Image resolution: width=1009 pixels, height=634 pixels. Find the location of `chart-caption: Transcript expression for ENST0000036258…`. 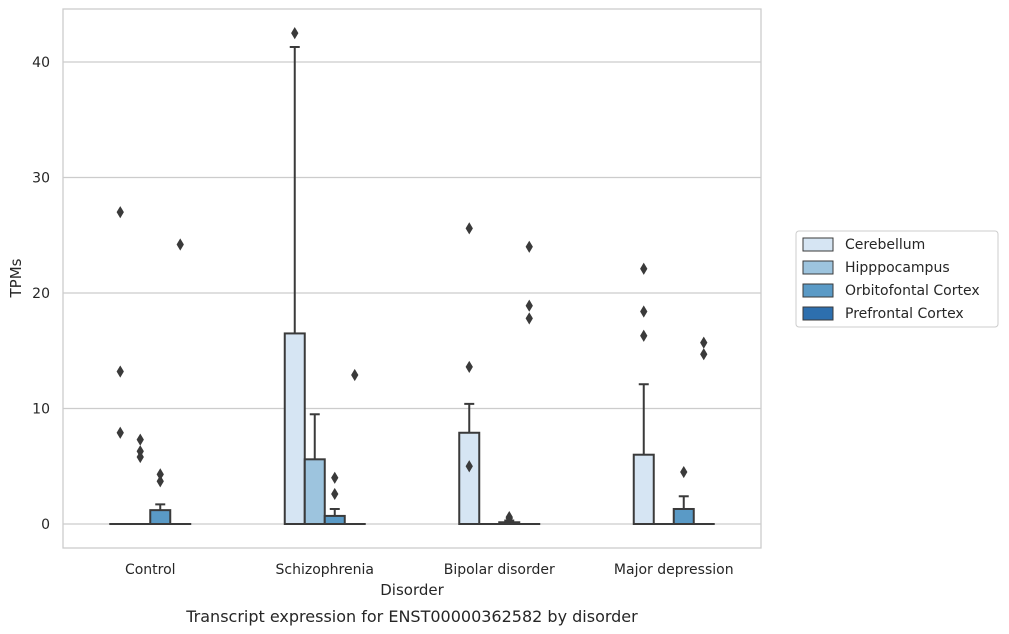

chart-caption: Transcript expression for ENST0000036258… is located at coordinates (411, 616).